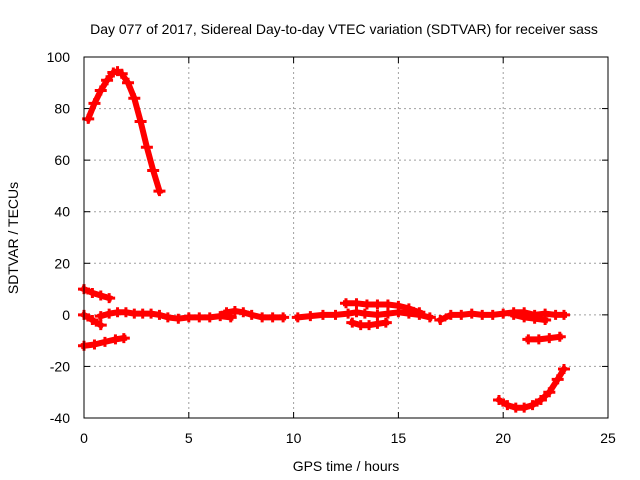 The height and width of the screenshot is (480, 640). I want to click on x-tick-label: 10, so click(294, 438).